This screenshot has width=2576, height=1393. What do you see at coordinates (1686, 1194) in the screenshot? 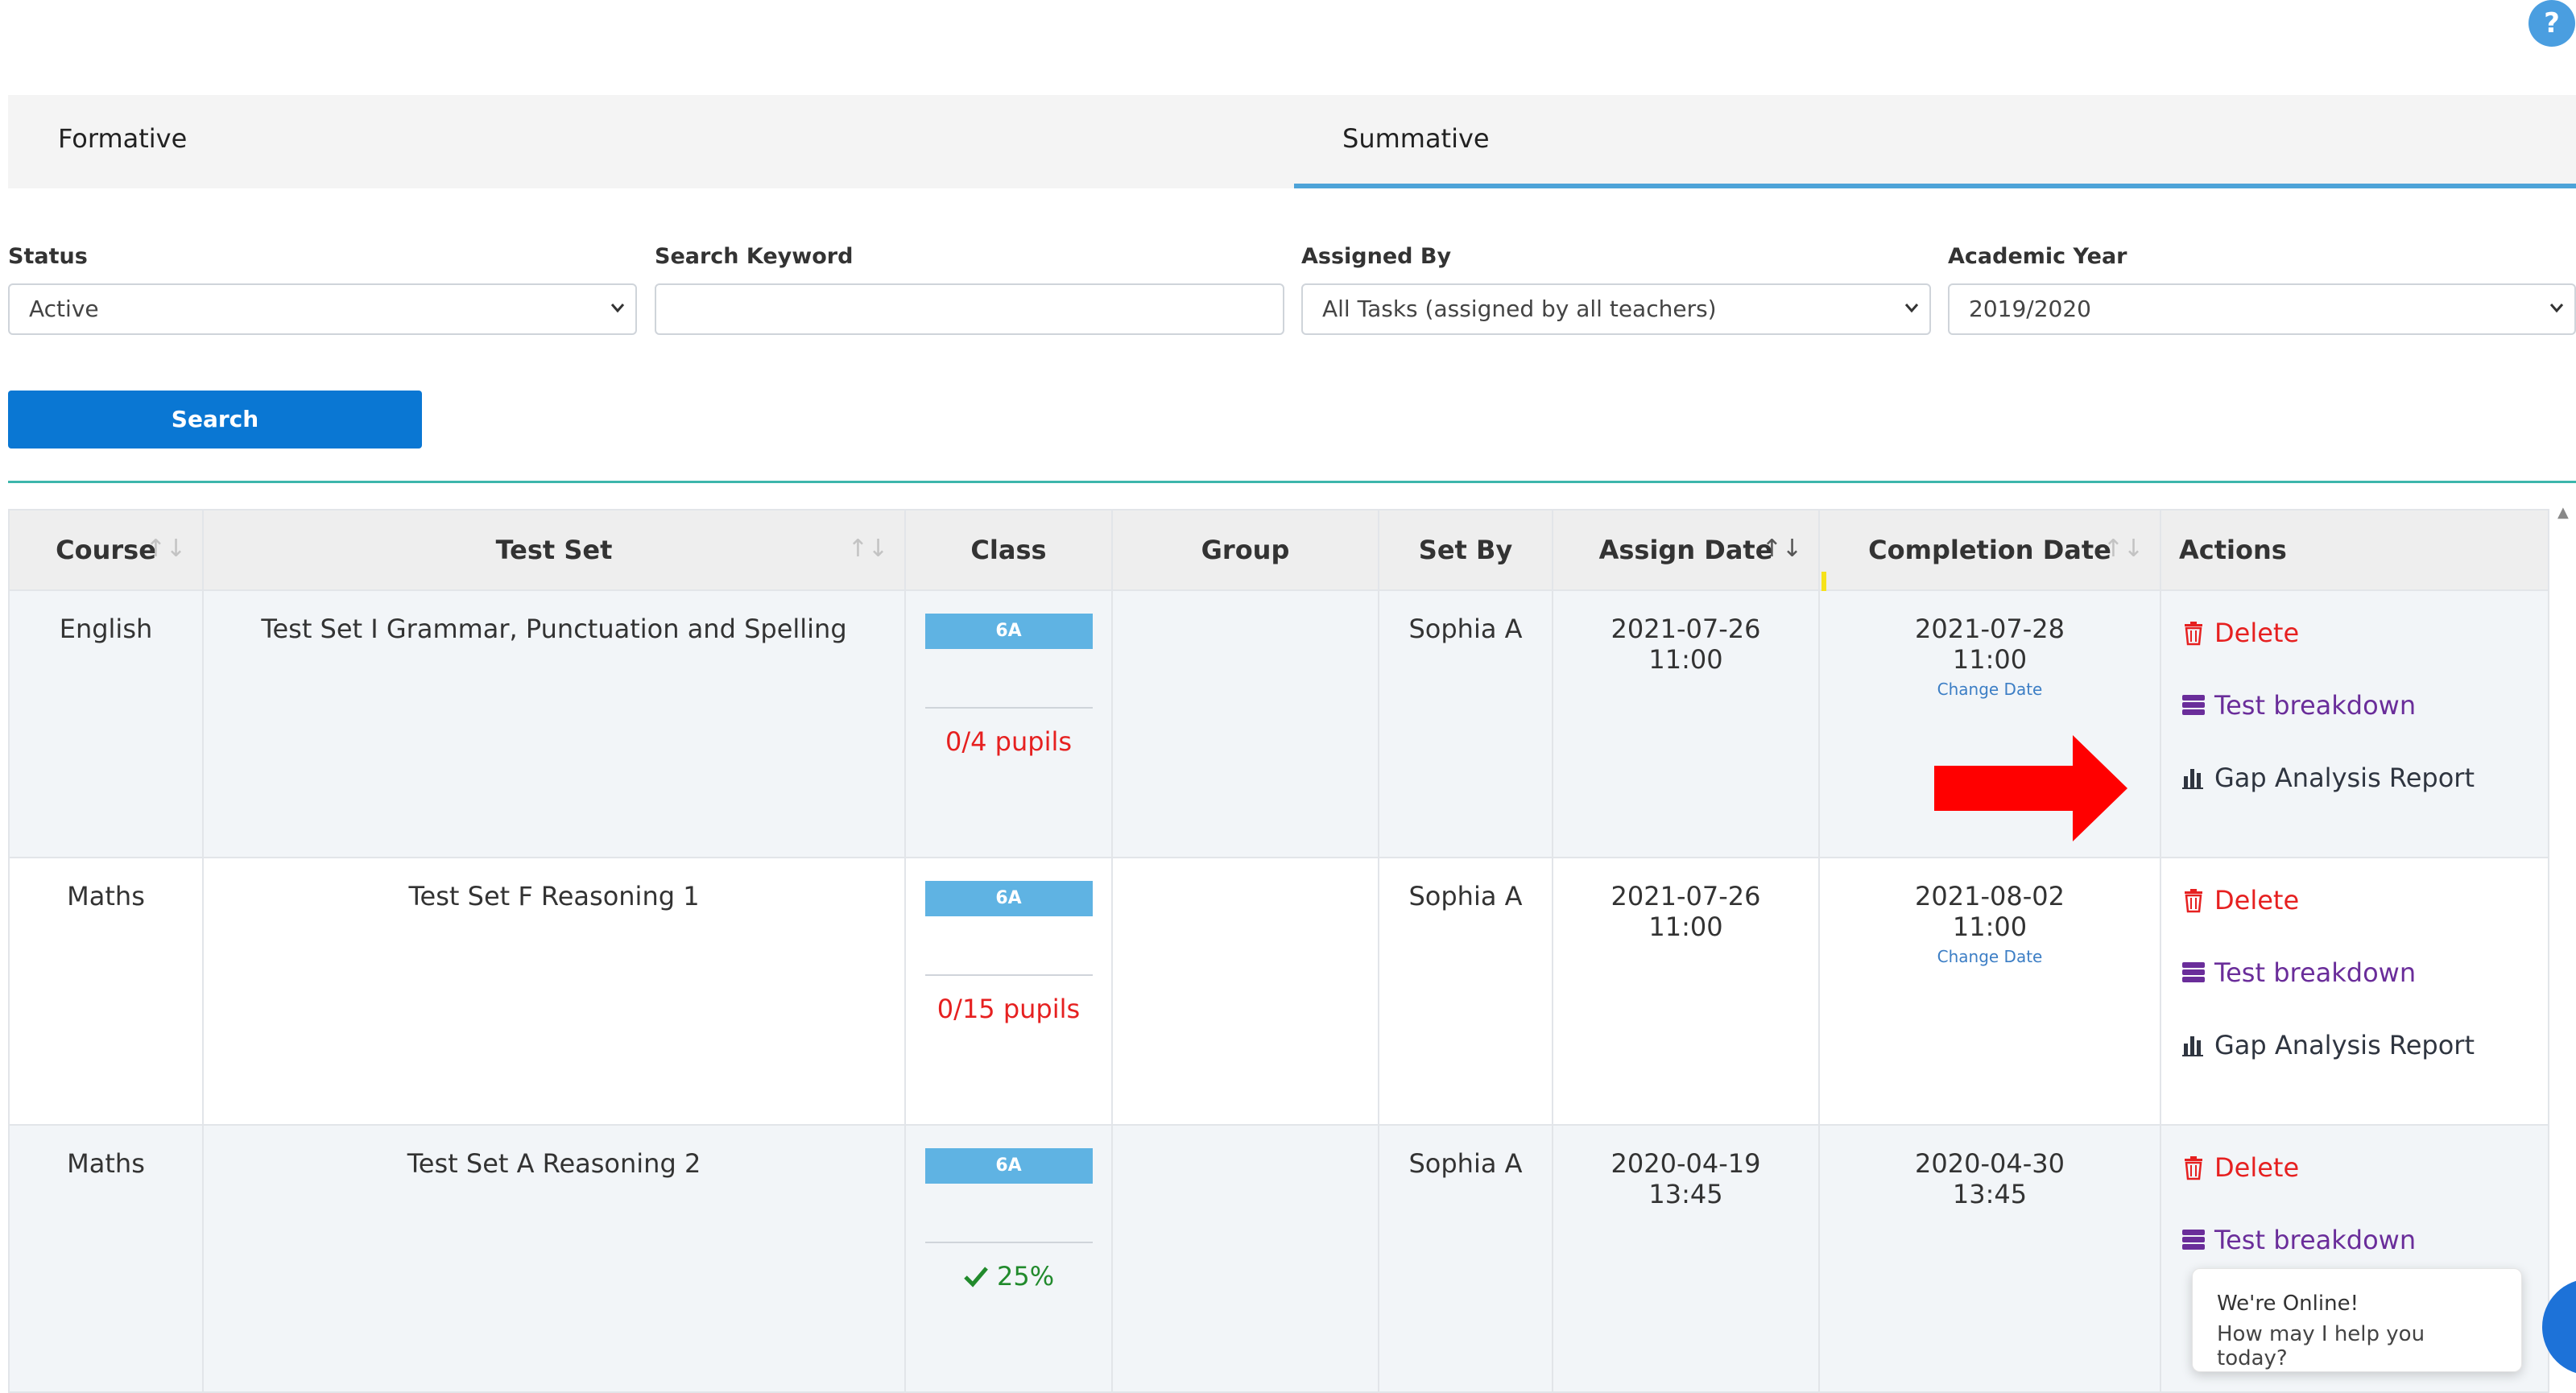
I see `assign-time: 13:45` at bounding box center [1686, 1194].